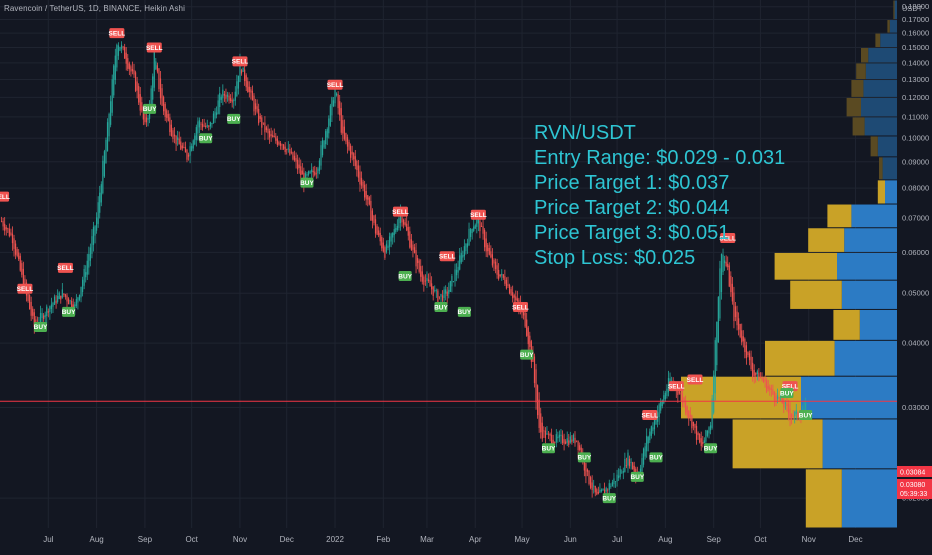  What do you see at coordinates (914, 275) in the screenshot?
I see `price-axis` at bounding box center [914, 275].